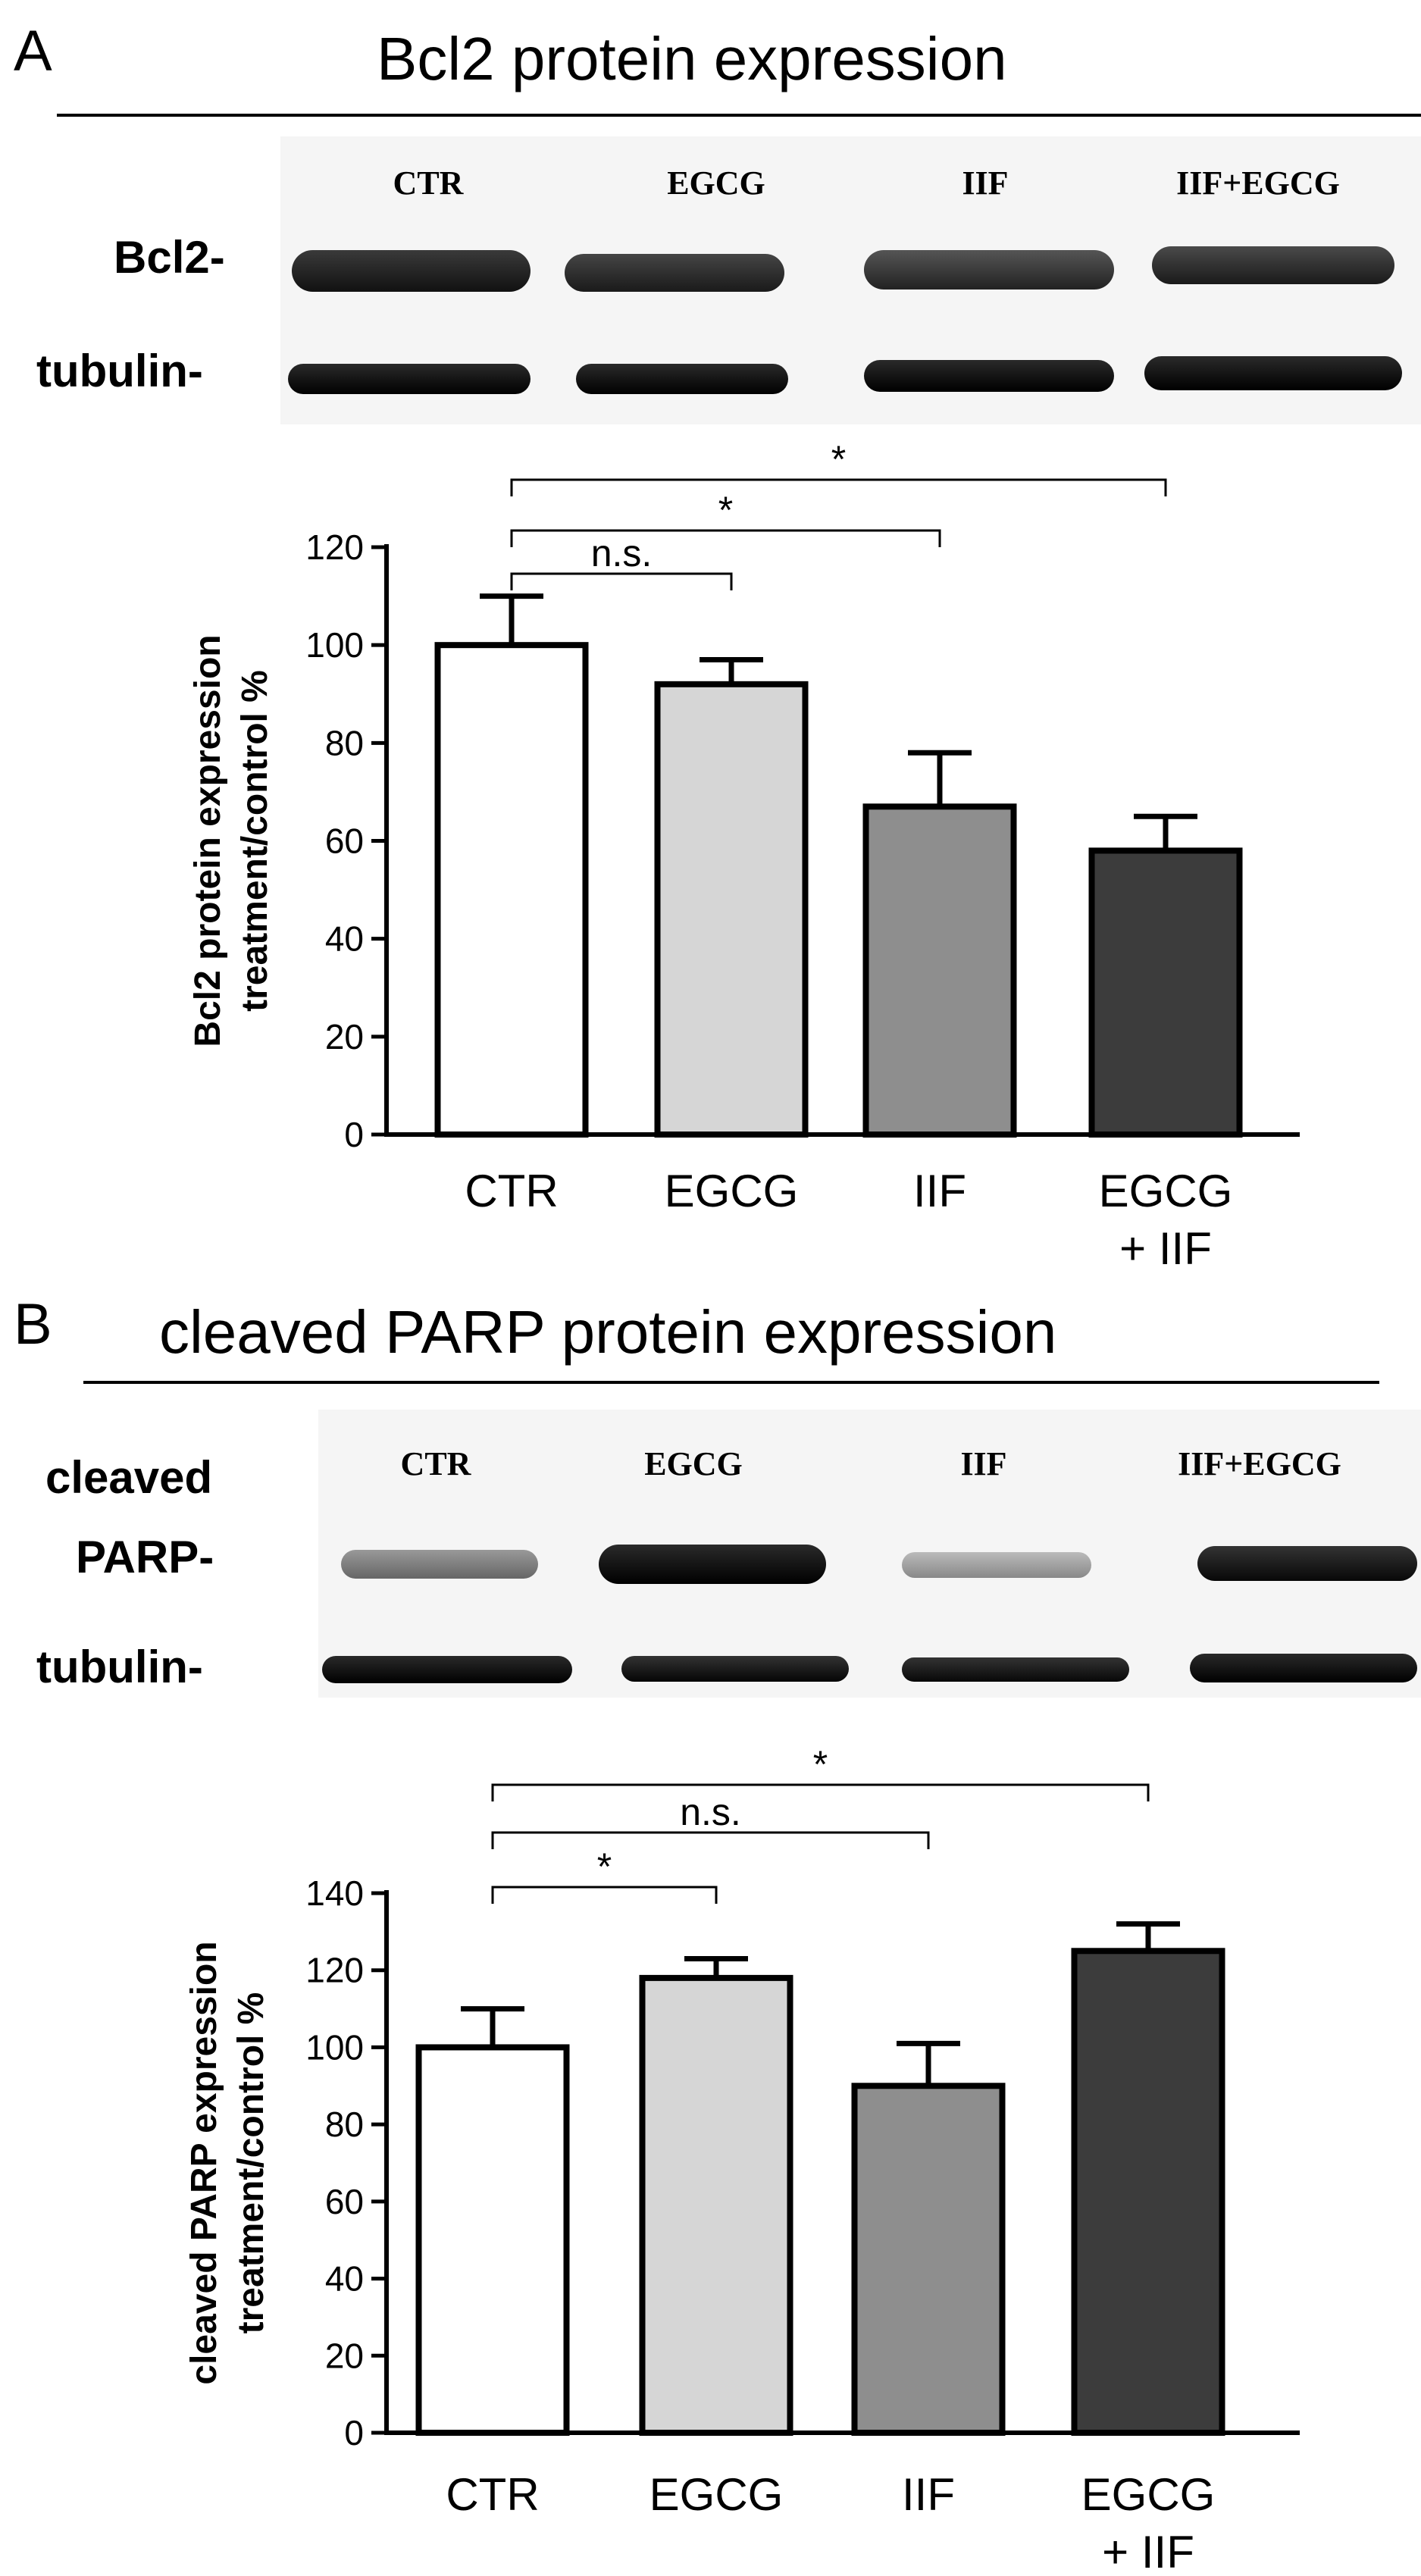 The image size is (1421, 2576). Describe the element at coordinates (169, 257) in the screenshot. I see `blot-row-label-bcl2: Bcl2-` at that location.